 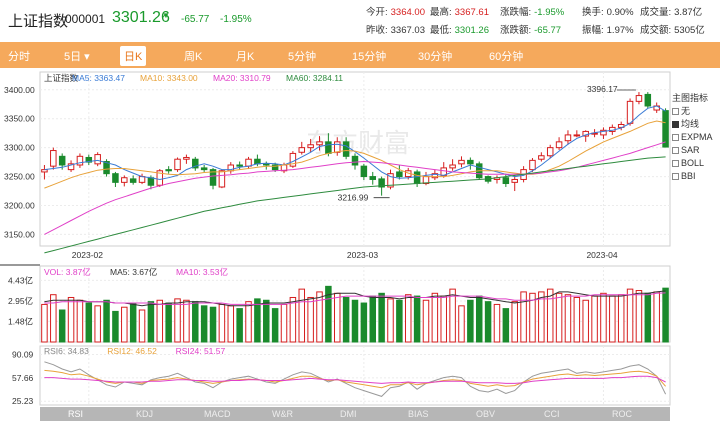 What do you see at coordinates (593, 12) in the screenshot?
I see `quote-stat-label: 换手:` at bounding box center [593, 12].